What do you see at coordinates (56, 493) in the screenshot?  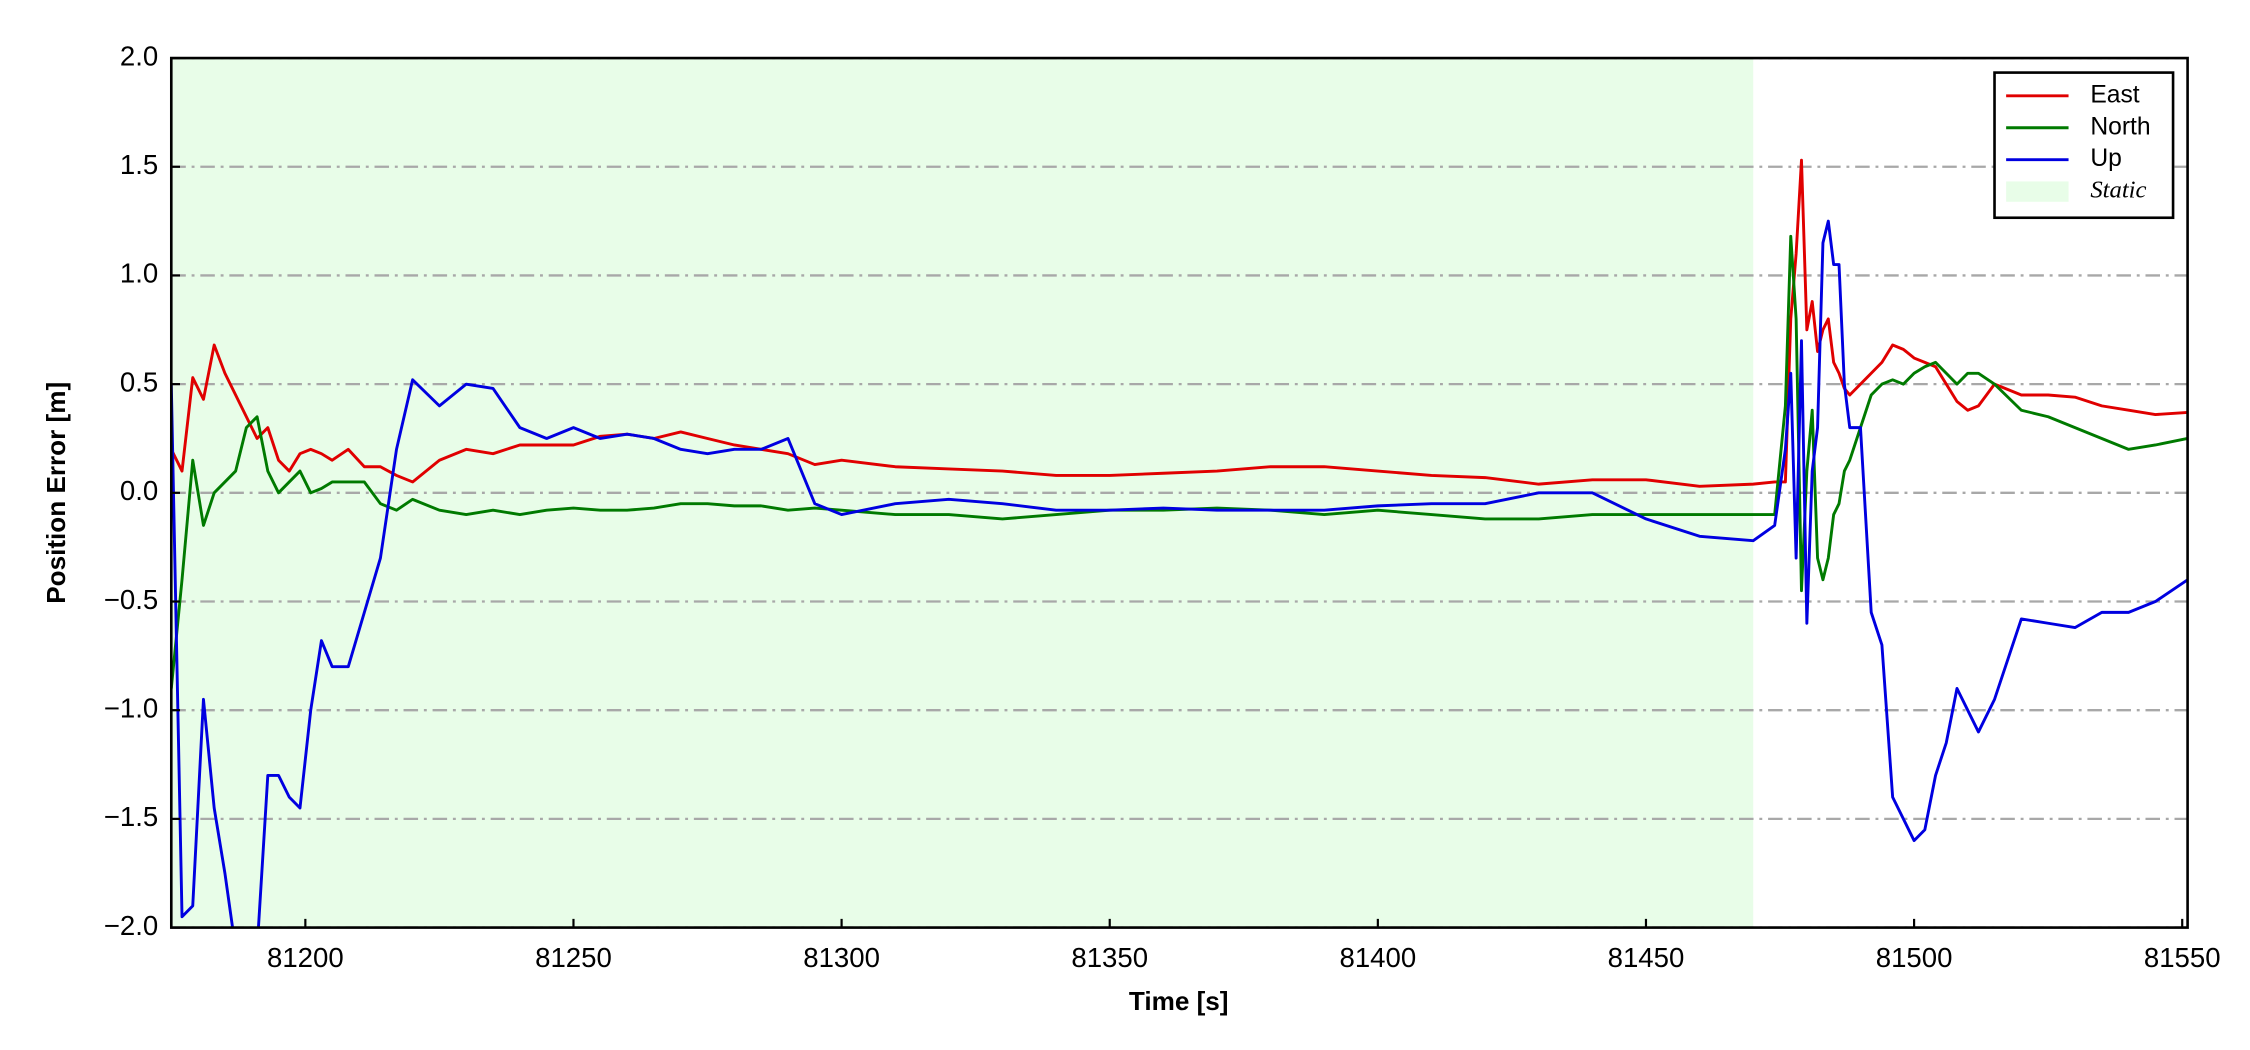 I see `y-axis-label: Position Error [m]` at bounding box center [56, 493].